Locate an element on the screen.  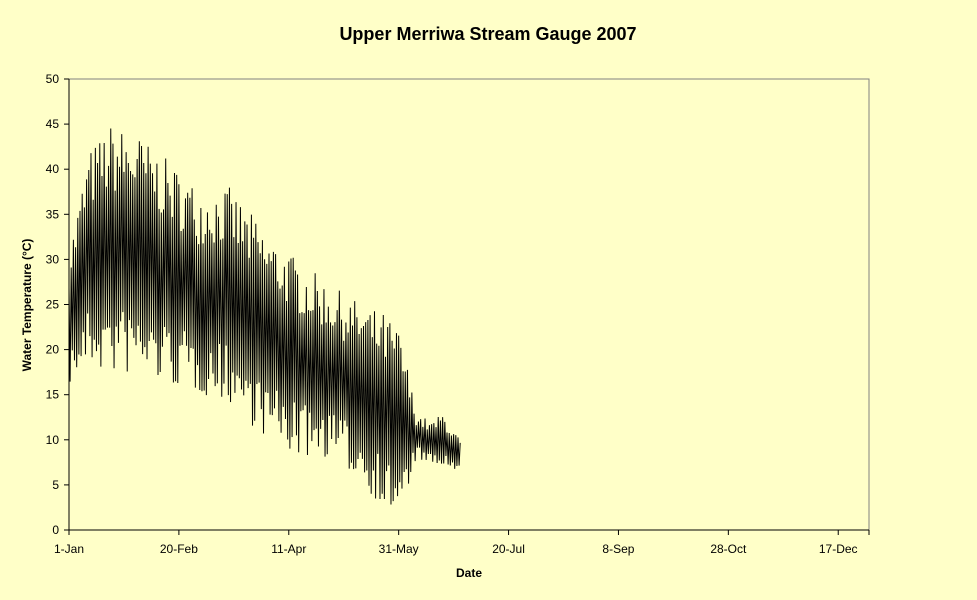
x-tick-label: 11-Apr is located at coordinates (288, 549).